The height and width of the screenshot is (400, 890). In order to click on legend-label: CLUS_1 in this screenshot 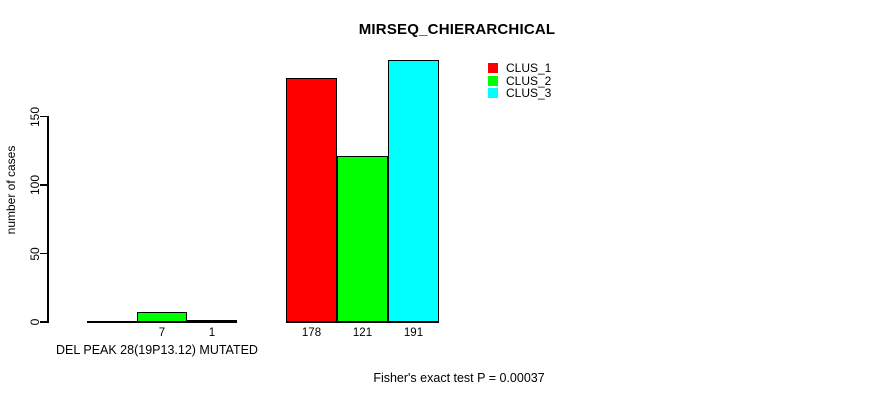, I will do `click(529, 68)`.